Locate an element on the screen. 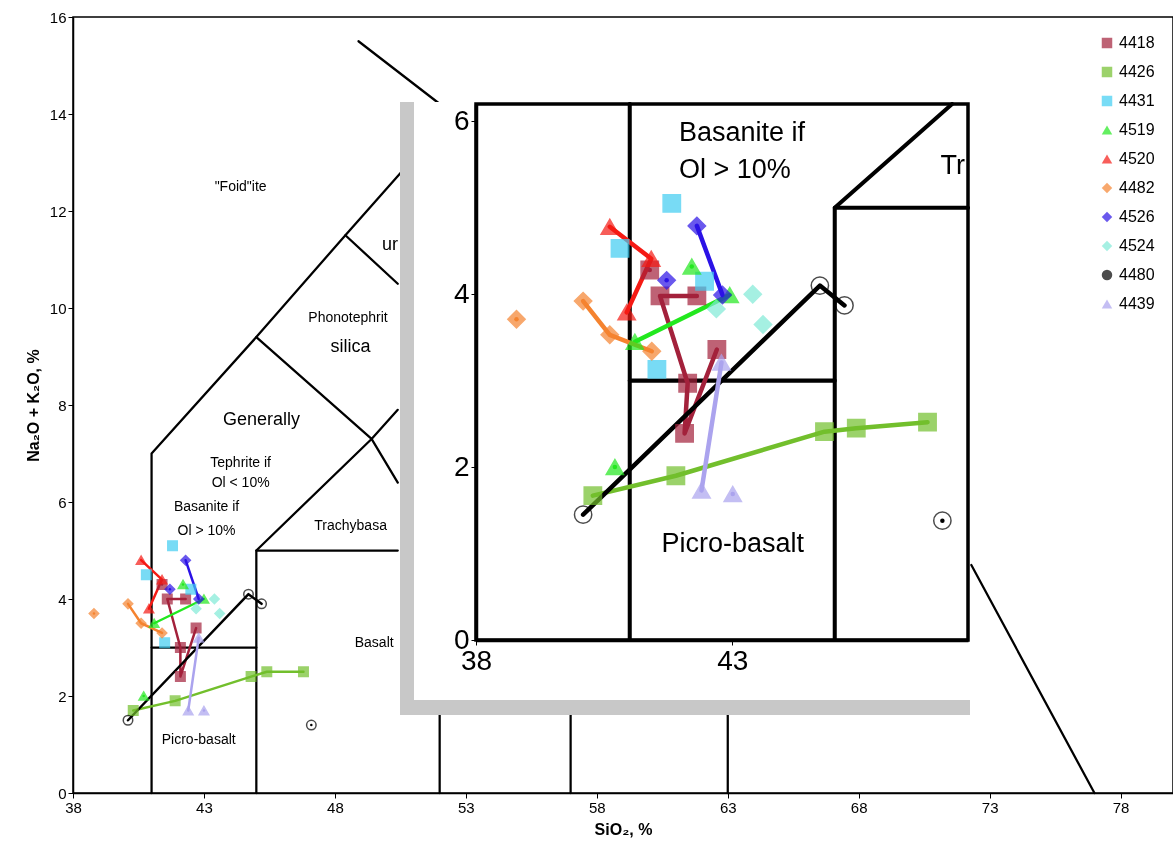 The height and width of the screenshot is (859, 1173). x-tick-label: 58 is located at coordinates (597, 807).